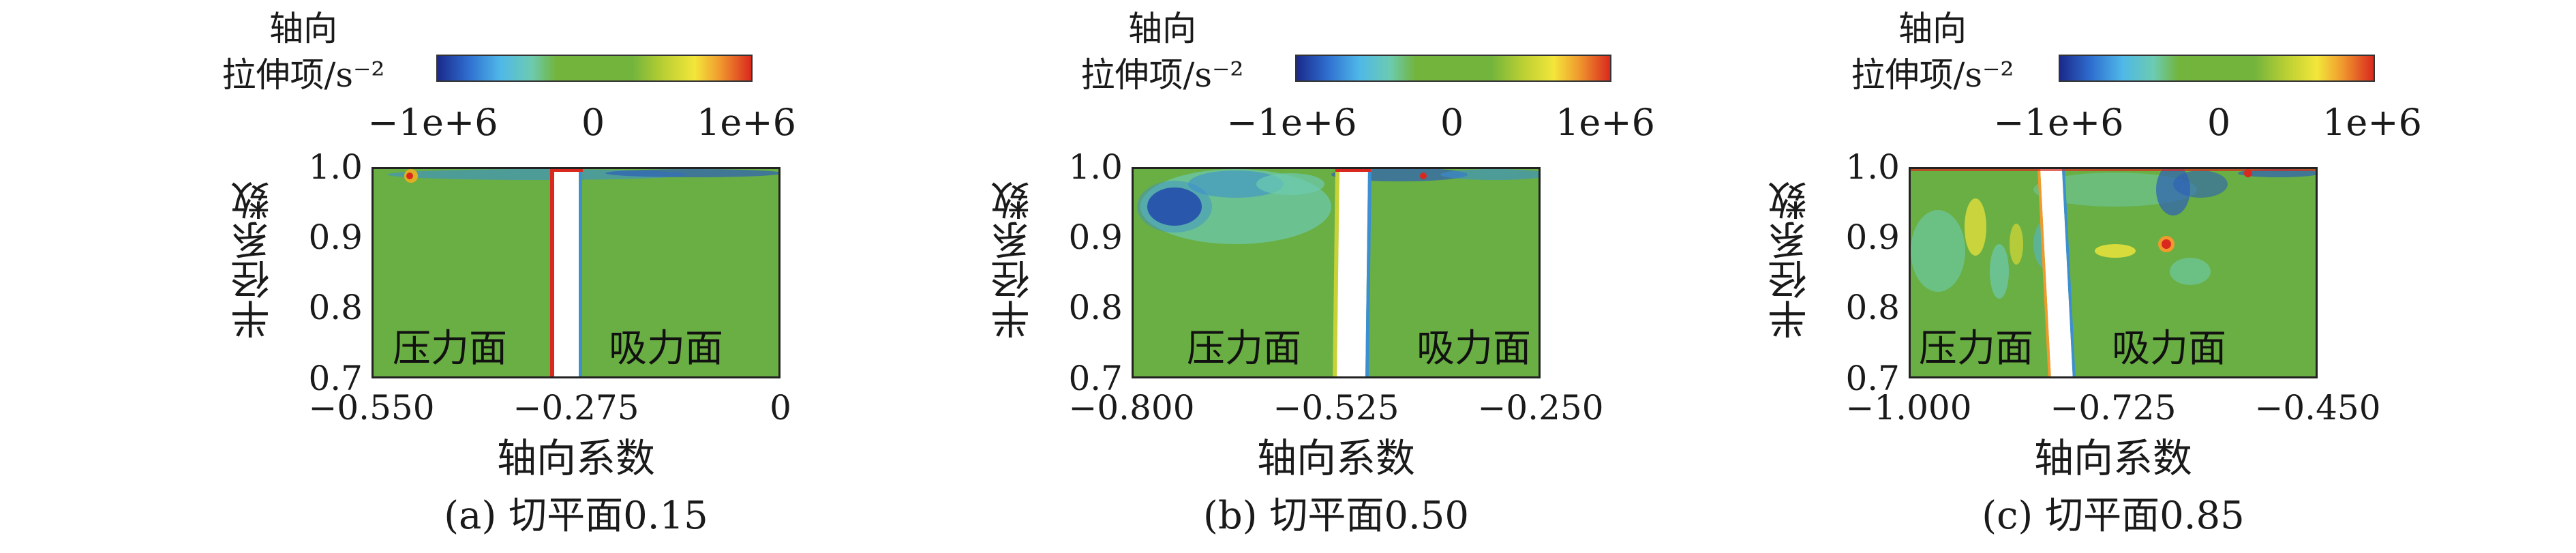 This screenshot has width=2576, height=553. I want to click on x-tick-mid: −0.725, so click(2113, 408).